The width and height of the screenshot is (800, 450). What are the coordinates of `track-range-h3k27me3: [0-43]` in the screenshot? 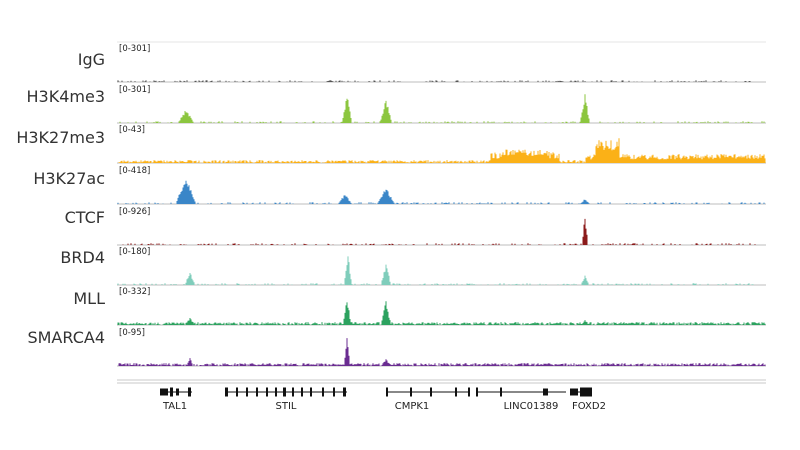 It's located at (132, 130).